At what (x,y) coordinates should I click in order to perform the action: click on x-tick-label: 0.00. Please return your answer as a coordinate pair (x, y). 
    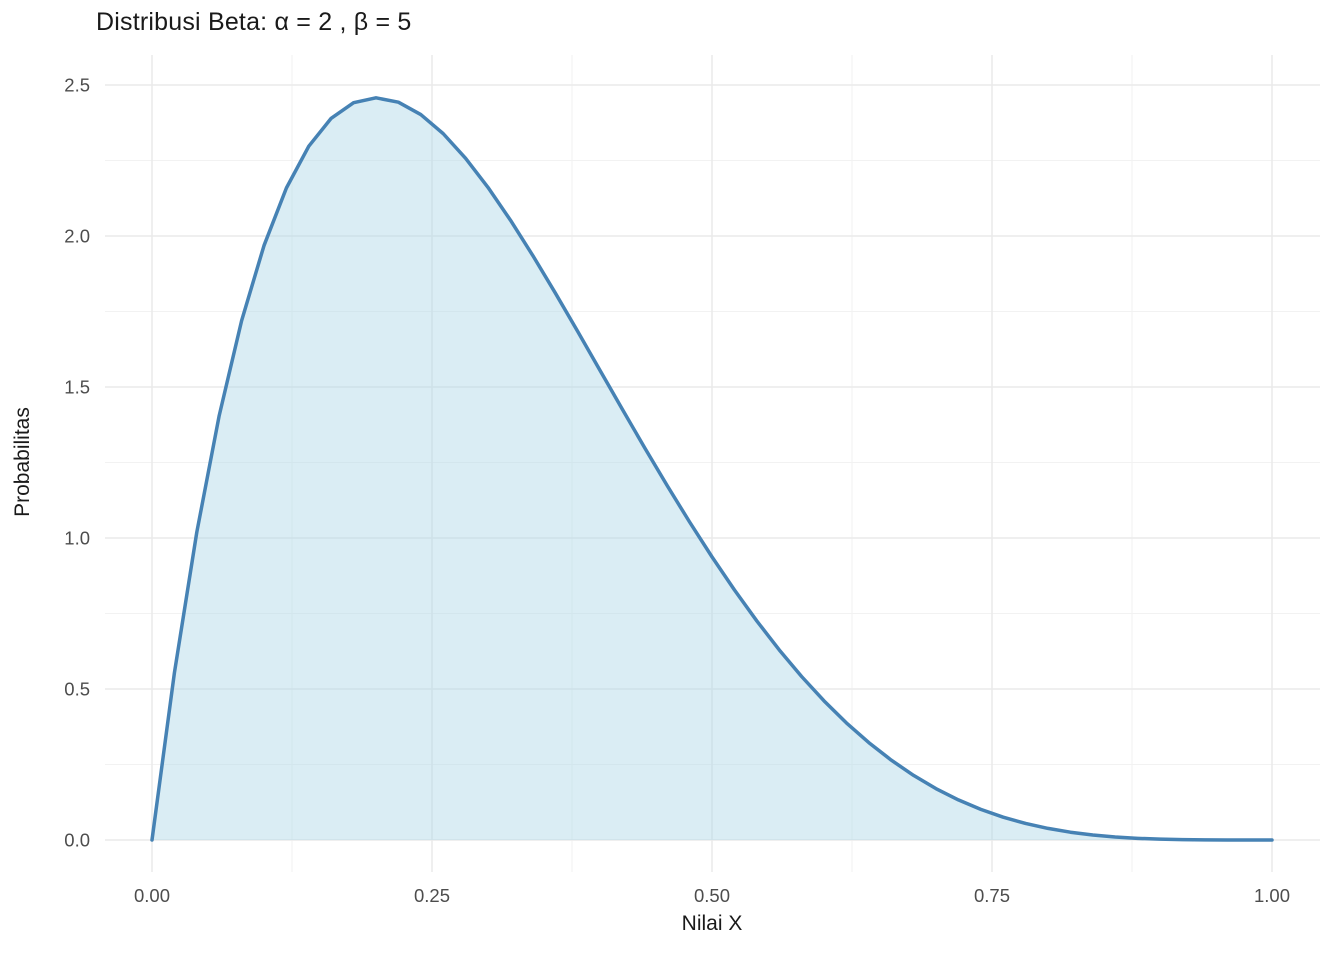
    Looking at the image, I should click on (152, 895).